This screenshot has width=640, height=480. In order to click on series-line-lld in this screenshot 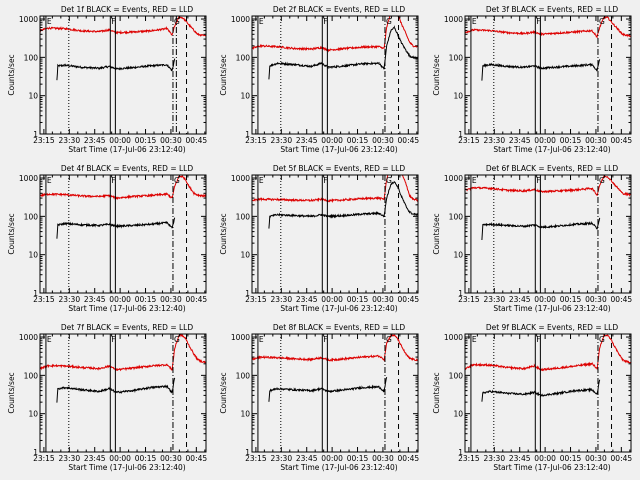, I will do `click(335, 34)`.